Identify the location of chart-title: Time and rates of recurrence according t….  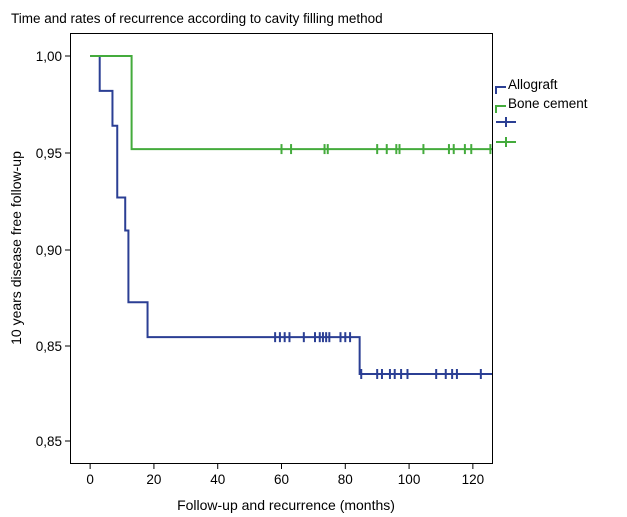
(197, 18).